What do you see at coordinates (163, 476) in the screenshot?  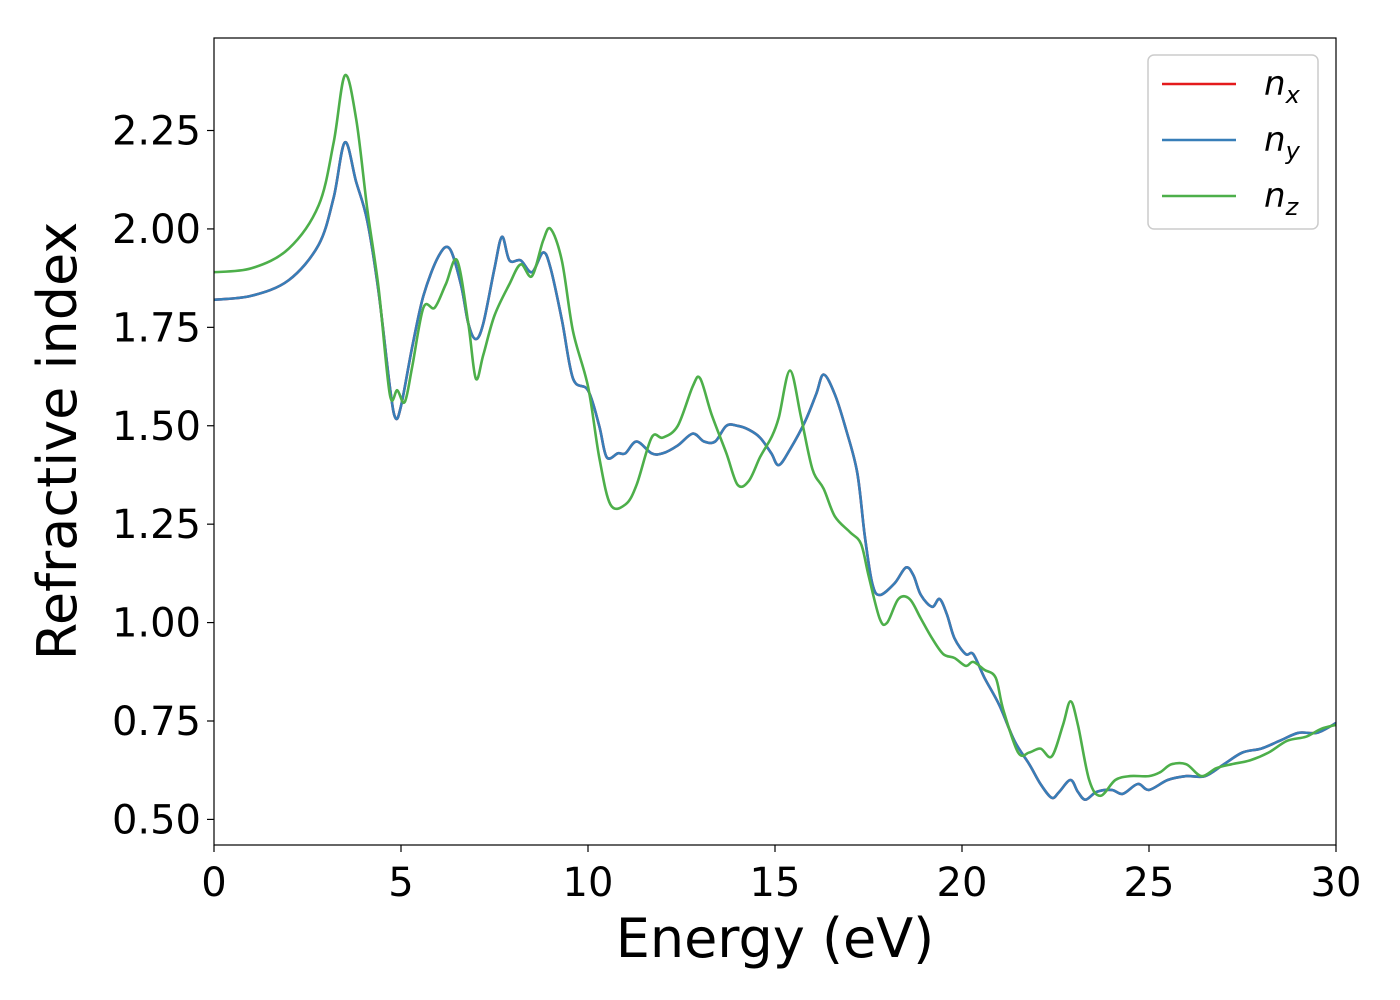 I see `y-axis-ticks: 0.50 0.75 1.00 1.25 1.50 1.75 2.00 2.25` at bounding box center [163, 476].